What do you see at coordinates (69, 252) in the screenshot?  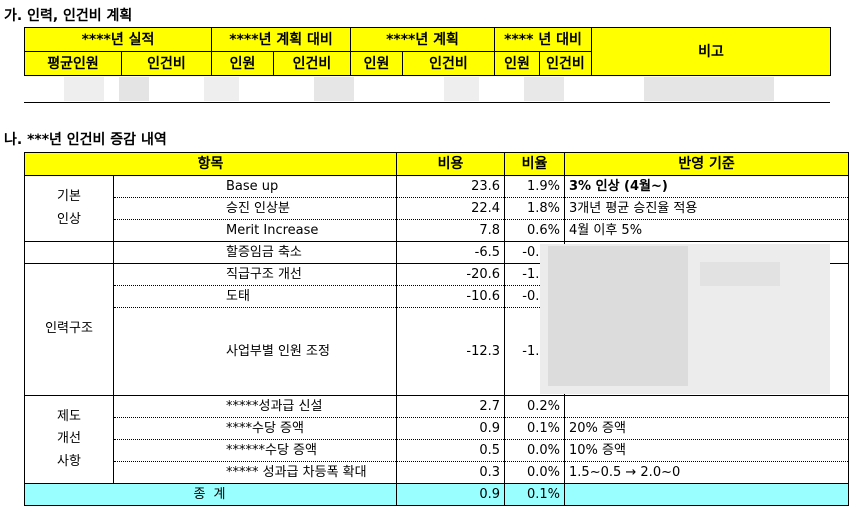 I see `group-empty` at bounding box center [69, 252].